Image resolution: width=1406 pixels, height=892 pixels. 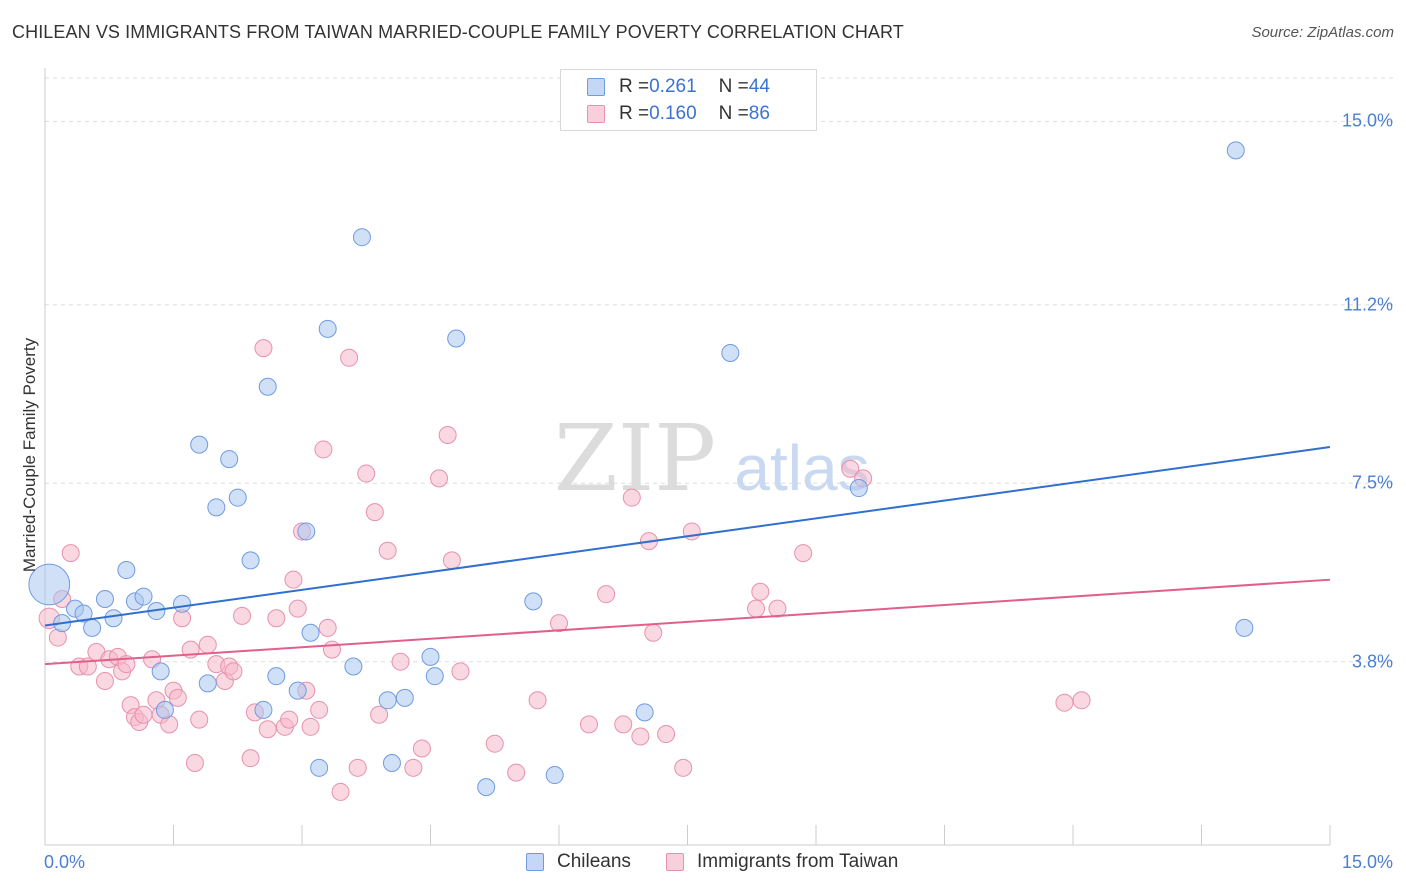 I want to click on legend-item-taiwan: Immigrants from Taiwan, so click(x=782, y=862).